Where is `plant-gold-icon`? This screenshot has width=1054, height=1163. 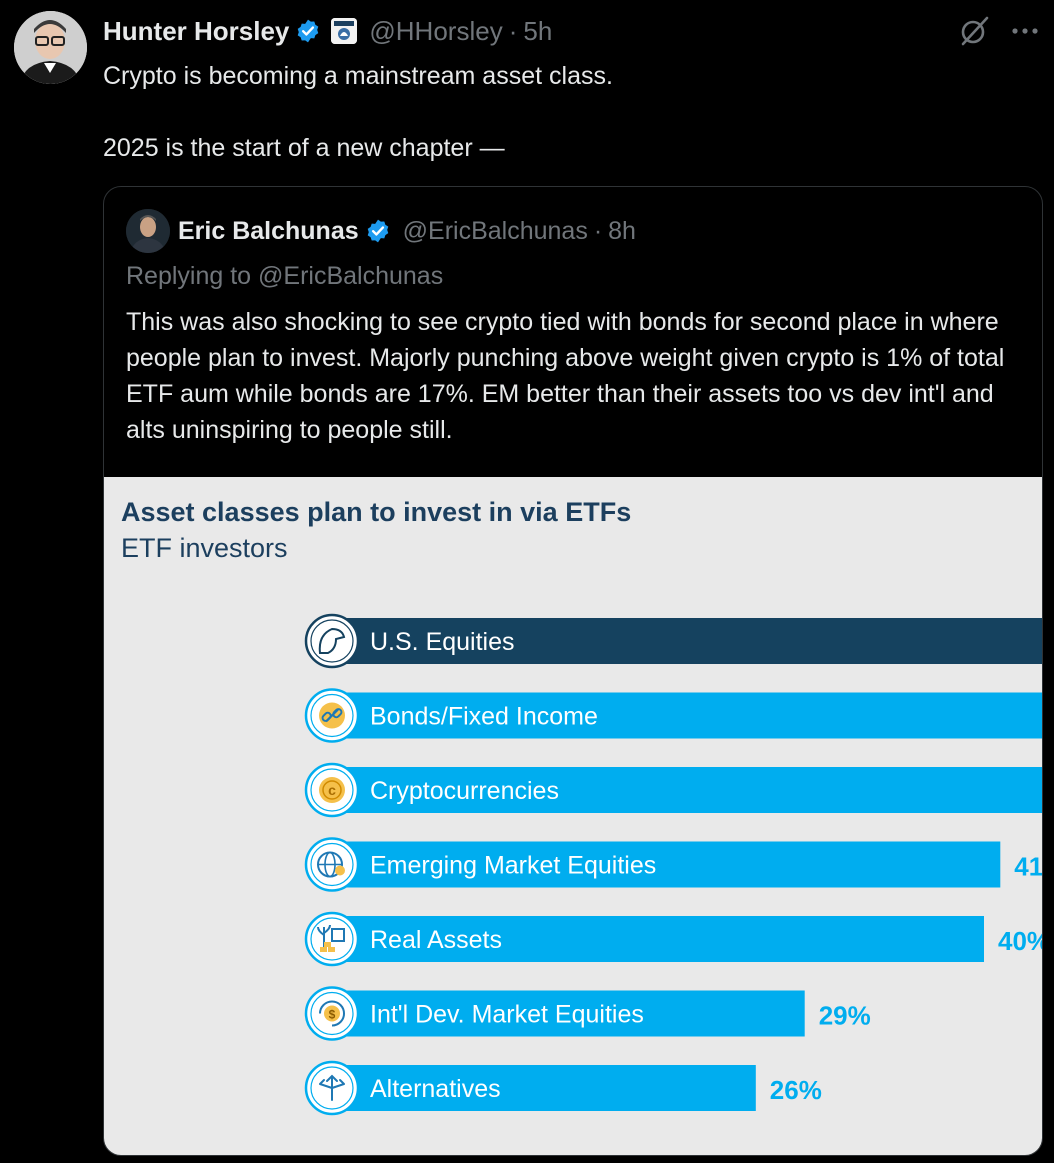 plant-gold-icon is located at coordinates (331, 938).